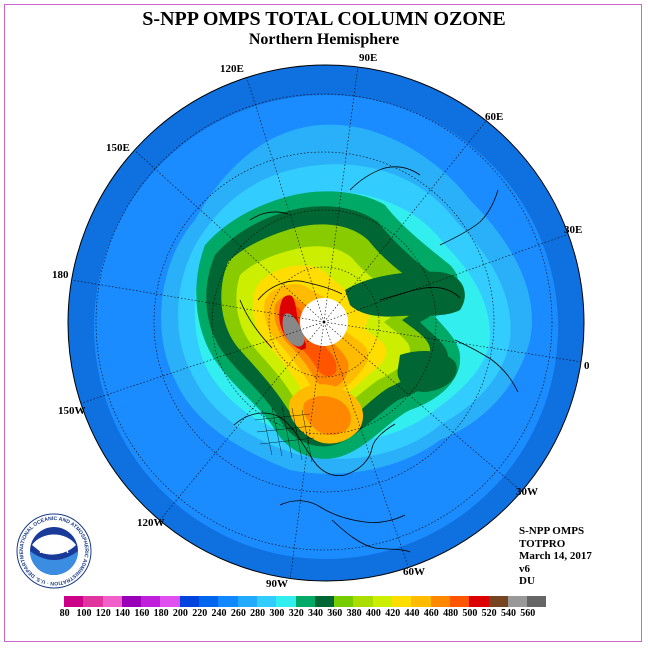 This screenshot has height=648, width=648. Describe the element at coordinates (161, 613) in the screenshot. I see `color-scale-label: 180` at that location.